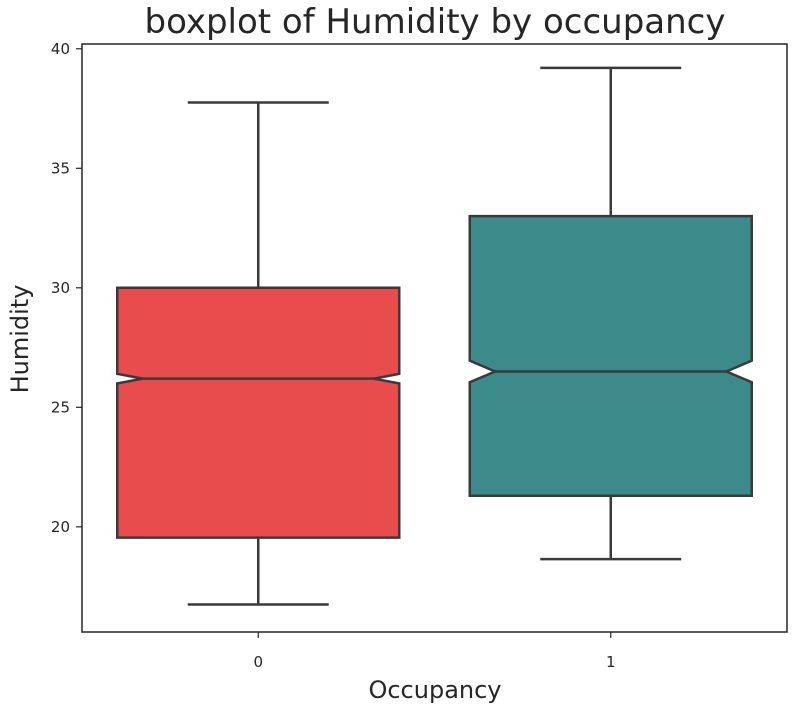  What do you see at coordinates (60, 288) in the screenshot?
I see `y-tick-label: 30` at bounding box center [60, 288].